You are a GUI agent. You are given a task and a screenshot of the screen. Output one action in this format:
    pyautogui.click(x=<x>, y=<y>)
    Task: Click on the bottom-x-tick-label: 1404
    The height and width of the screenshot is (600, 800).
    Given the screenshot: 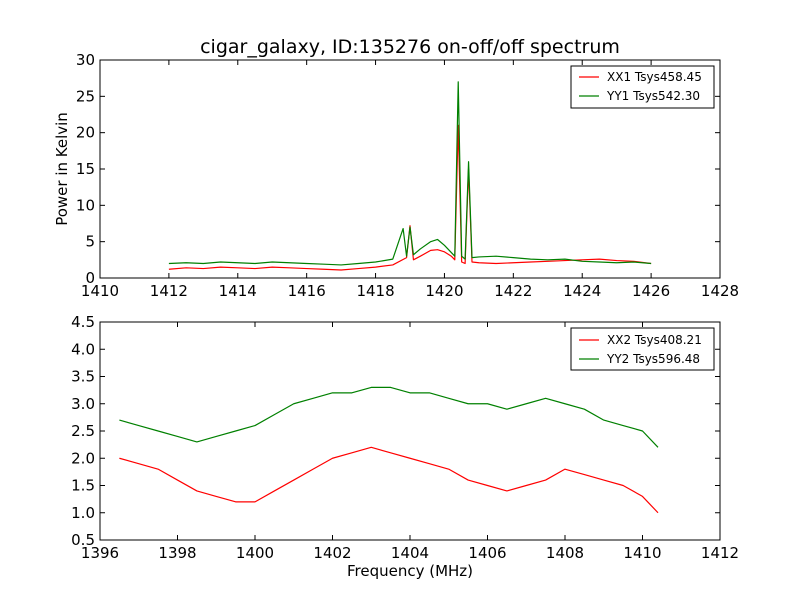 What is the action you would take?
    pyautogui.click(x=410, y=553)
    